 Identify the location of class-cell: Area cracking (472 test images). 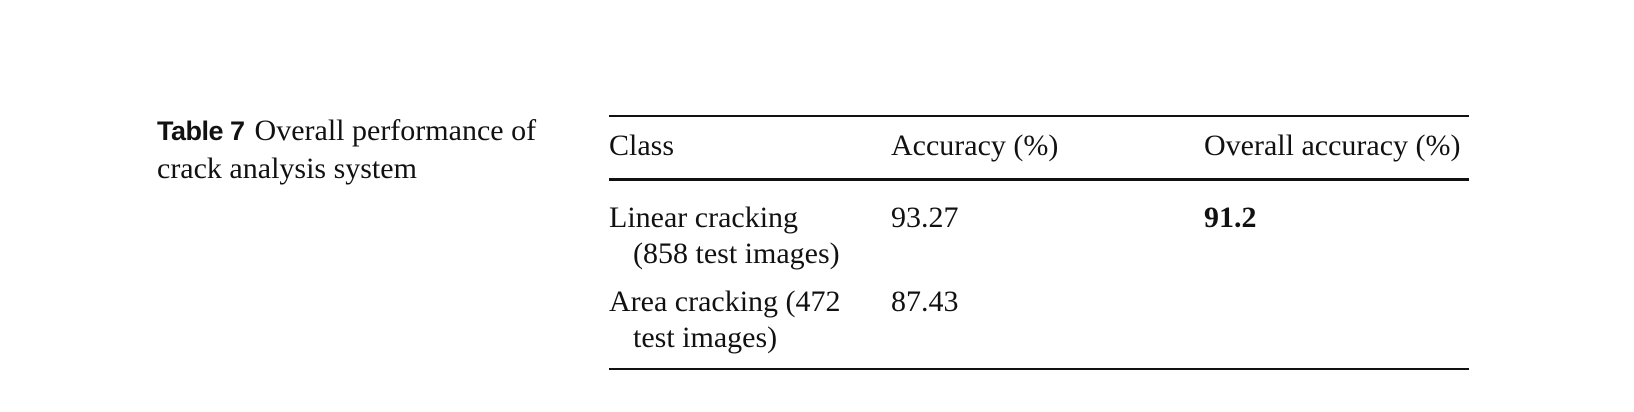
(750, 326).